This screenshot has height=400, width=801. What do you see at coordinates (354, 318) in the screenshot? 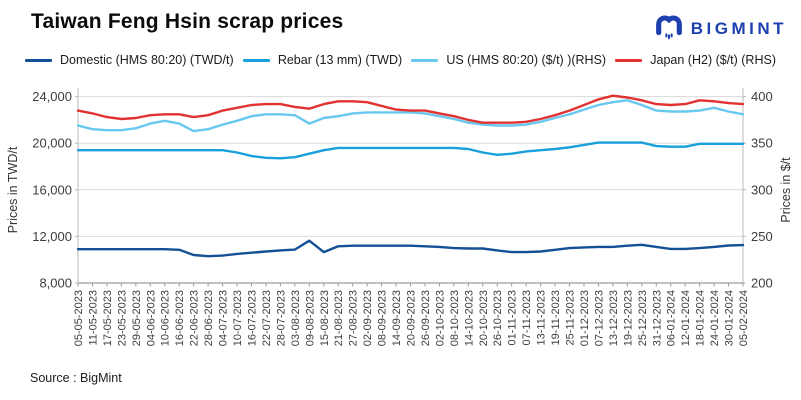
I see `x-axis-date-label: 27-08-2023` at bounding box center [354, 318].